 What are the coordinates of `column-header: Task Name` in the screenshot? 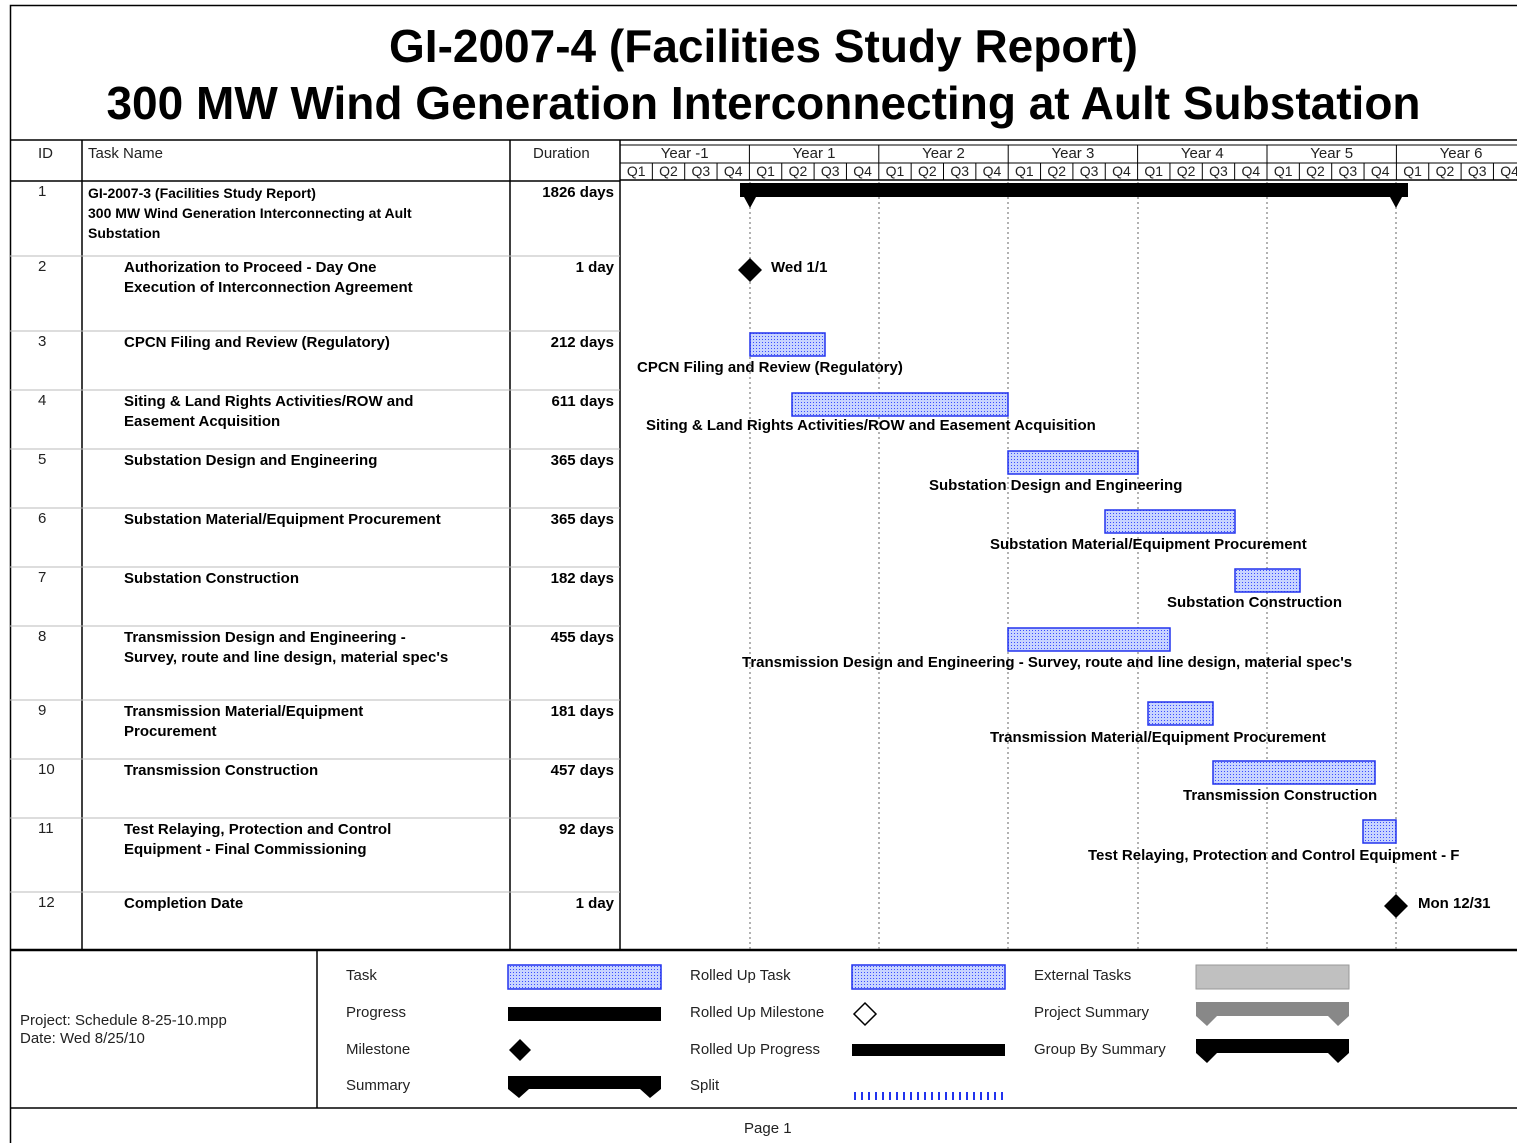 It's located at (126, 153).